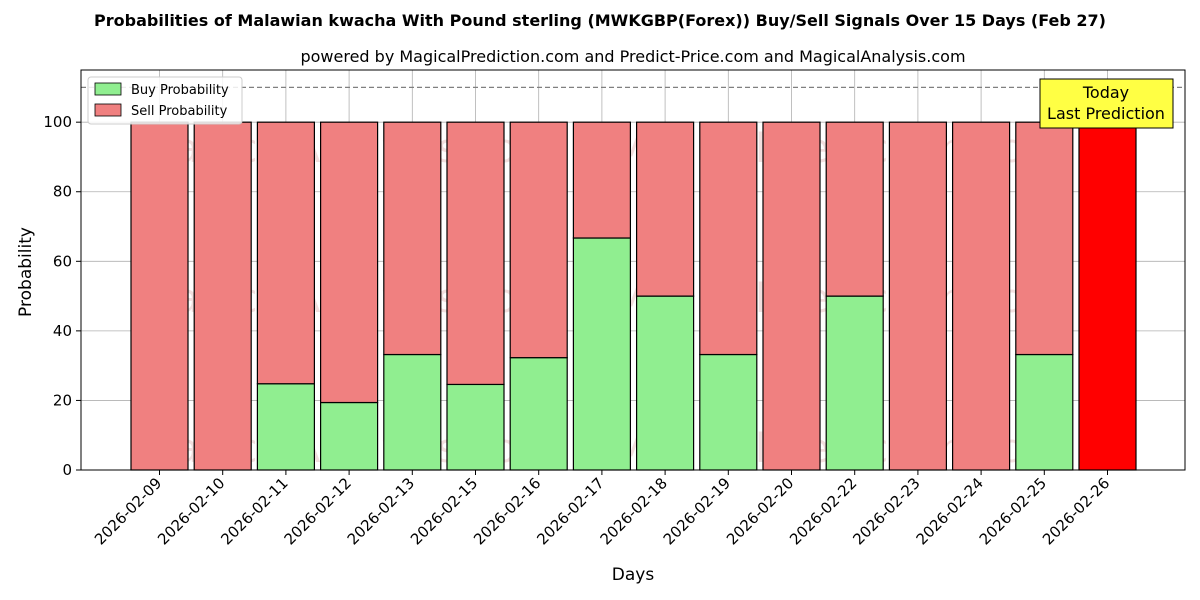 The width and height of the screenshot is (1200, 600). I want to click on x-tick-label: 2026-02-20, so click(760, 511).